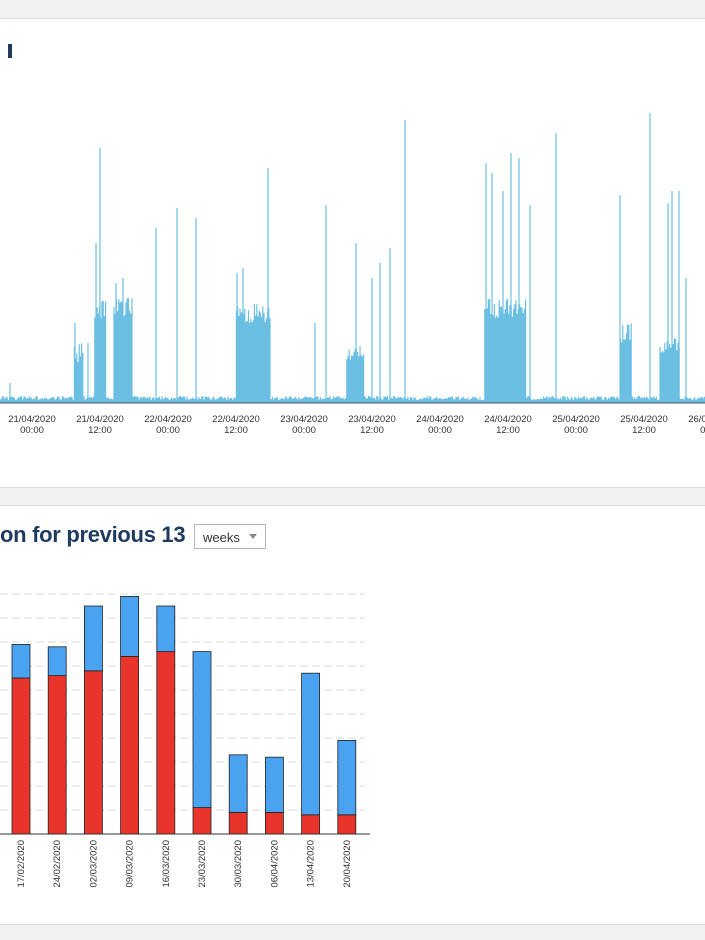 The width and height of the screenshot is (705, 940). Describe the element at coordinates (93, 864) in the screenshot. I see `weekly-x-tick-label: 02/03/2020` at that location.